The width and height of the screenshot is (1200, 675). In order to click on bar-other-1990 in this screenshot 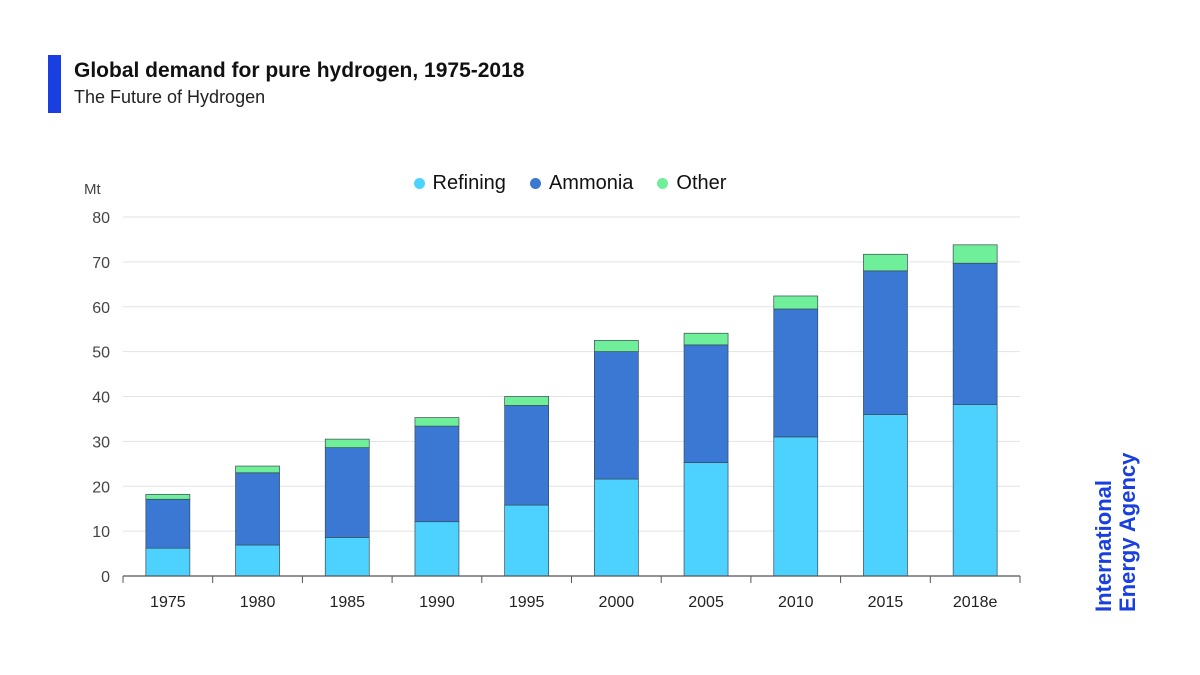, I will do `click(437, 422)`.